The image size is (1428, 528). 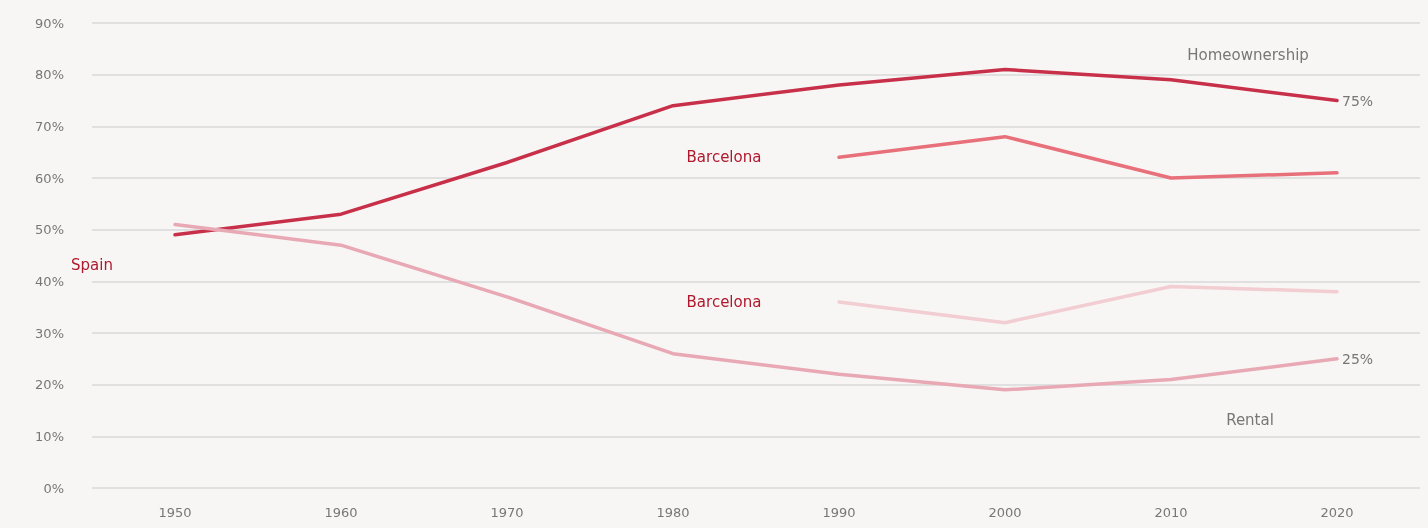 I want to click on x-tick-label: 1990, so click(x=839, y=512).